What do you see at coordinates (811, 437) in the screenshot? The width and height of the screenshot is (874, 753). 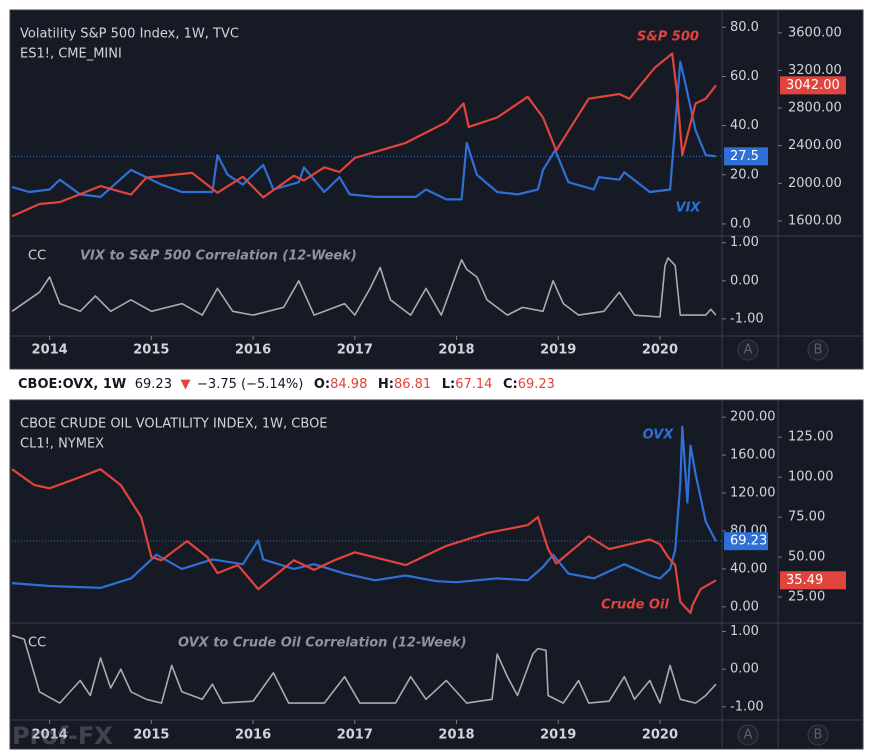 I see `y2-tick-label: 125.00` at bounding box center [811, 437].